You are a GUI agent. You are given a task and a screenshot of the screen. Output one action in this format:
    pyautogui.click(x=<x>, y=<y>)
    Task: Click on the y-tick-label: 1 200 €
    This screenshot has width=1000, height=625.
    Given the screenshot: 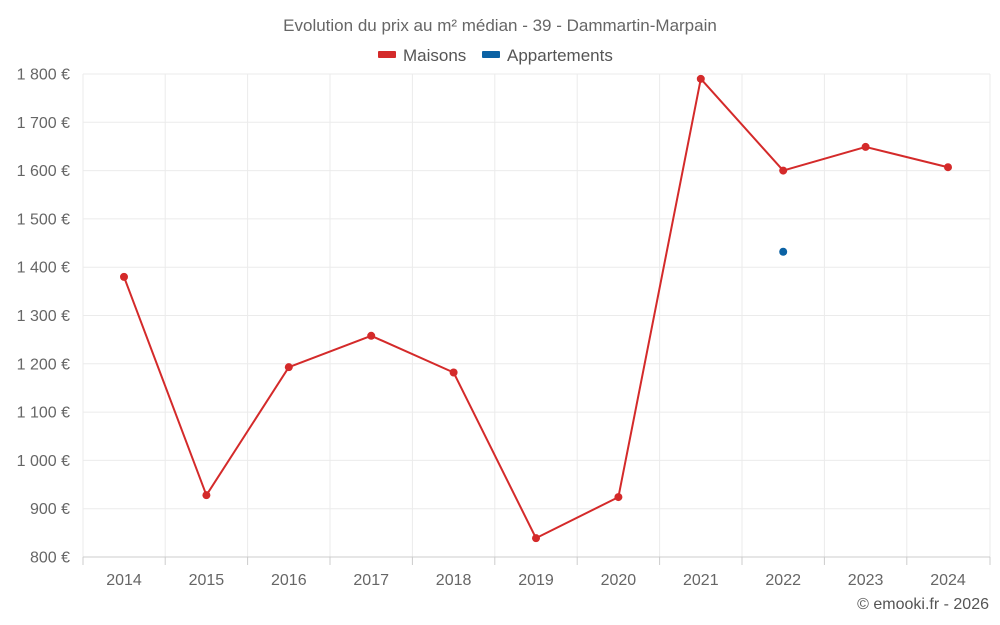 What is the action you would take?
    pyautogui.click(x=43, y=364)
    